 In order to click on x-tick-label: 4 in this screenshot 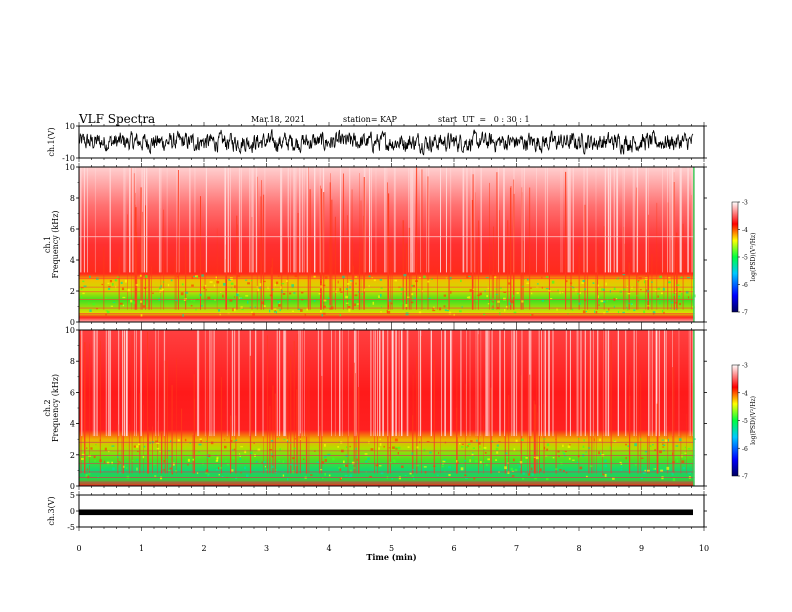, I will do `click(328, 548)`.